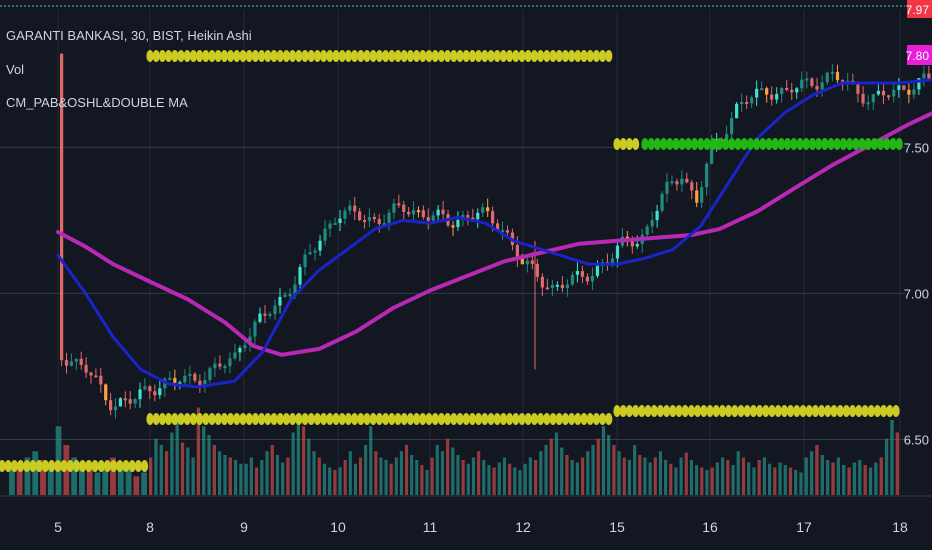 This screenshot has height=550, width=932. Describe the element at coordinates (466, 523) in the screenshot. I see `time-axis-background` at that location.